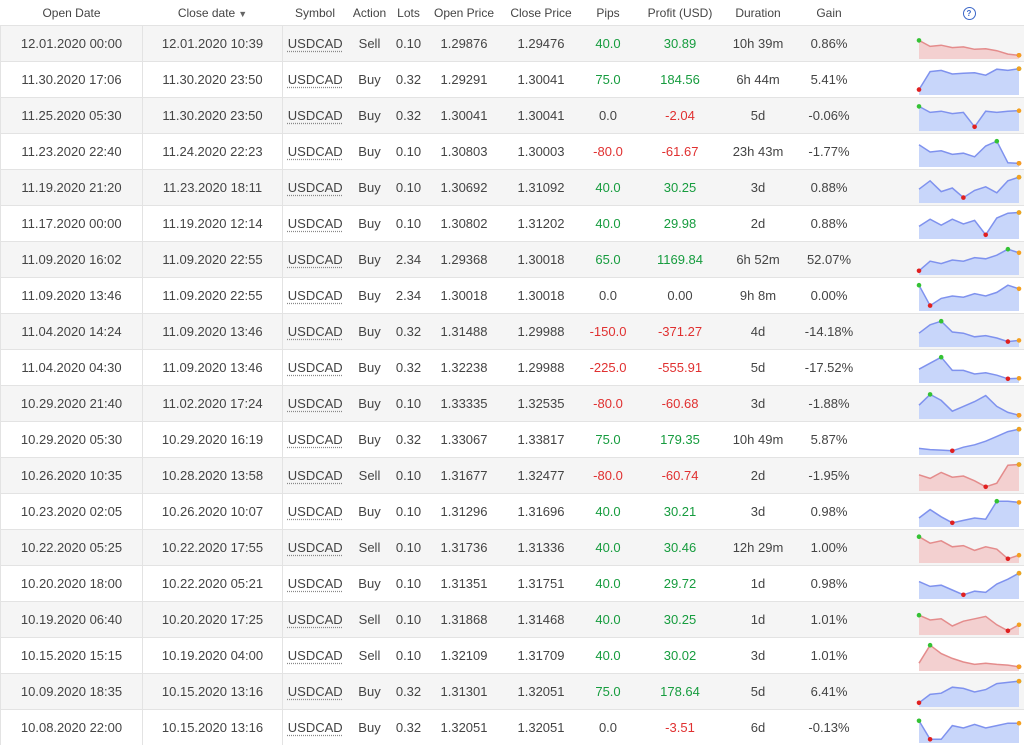  I want to click on col-gain: Gain, so click(829, 13).